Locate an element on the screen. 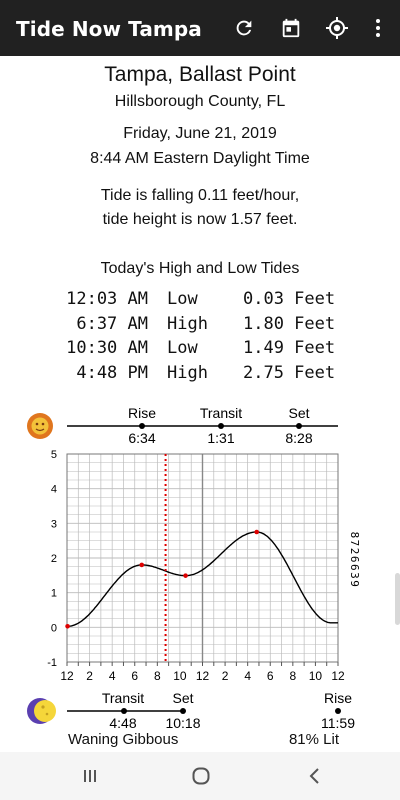  moonset-label: Set is located at coordinates (182, 698).